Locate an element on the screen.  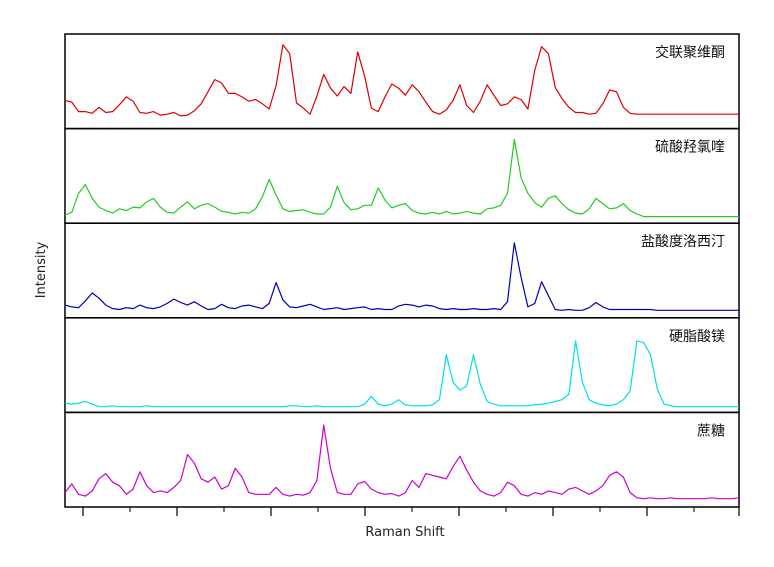
panel-3: 盐酸度洛西汀 is located at coordinates (402, 270).